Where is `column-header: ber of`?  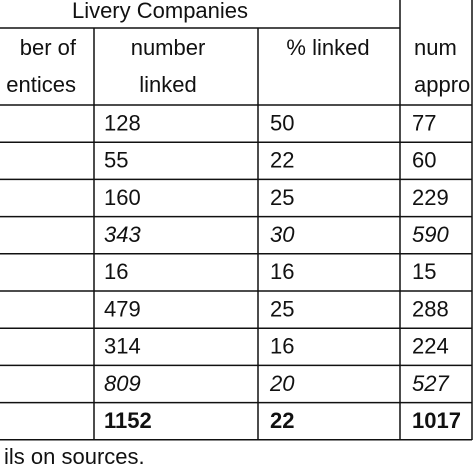 column-header: ber of is located at coordinates (48, 47).